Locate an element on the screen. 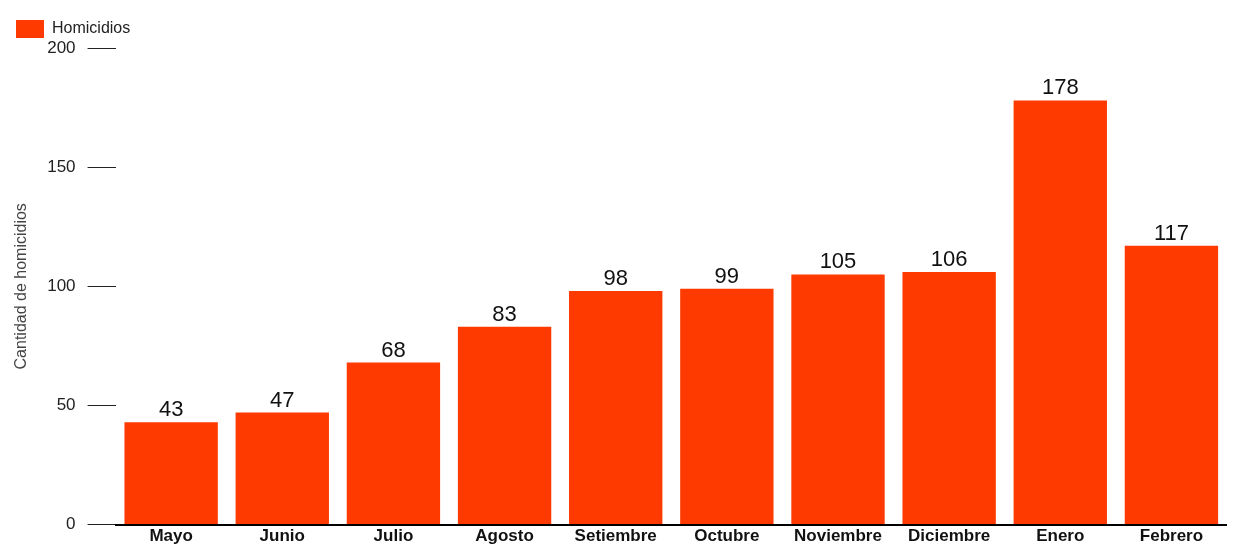 The image size is (1235, 549). x-tick-label: Enero is located at coordinates (1060, 536).